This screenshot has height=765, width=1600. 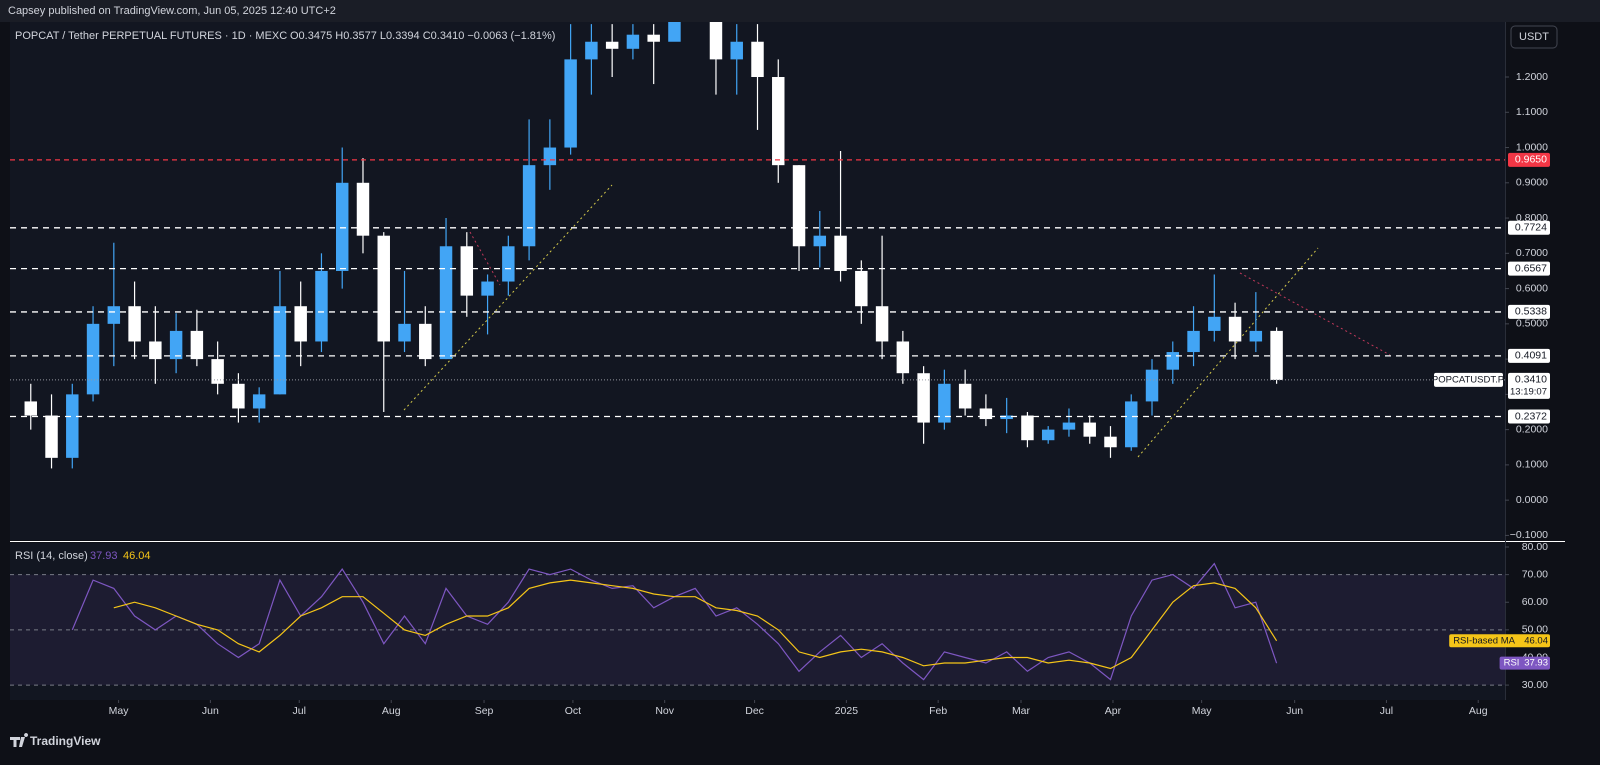 I want to click on level-label: 0.7724, so click(x=1531, y=228).